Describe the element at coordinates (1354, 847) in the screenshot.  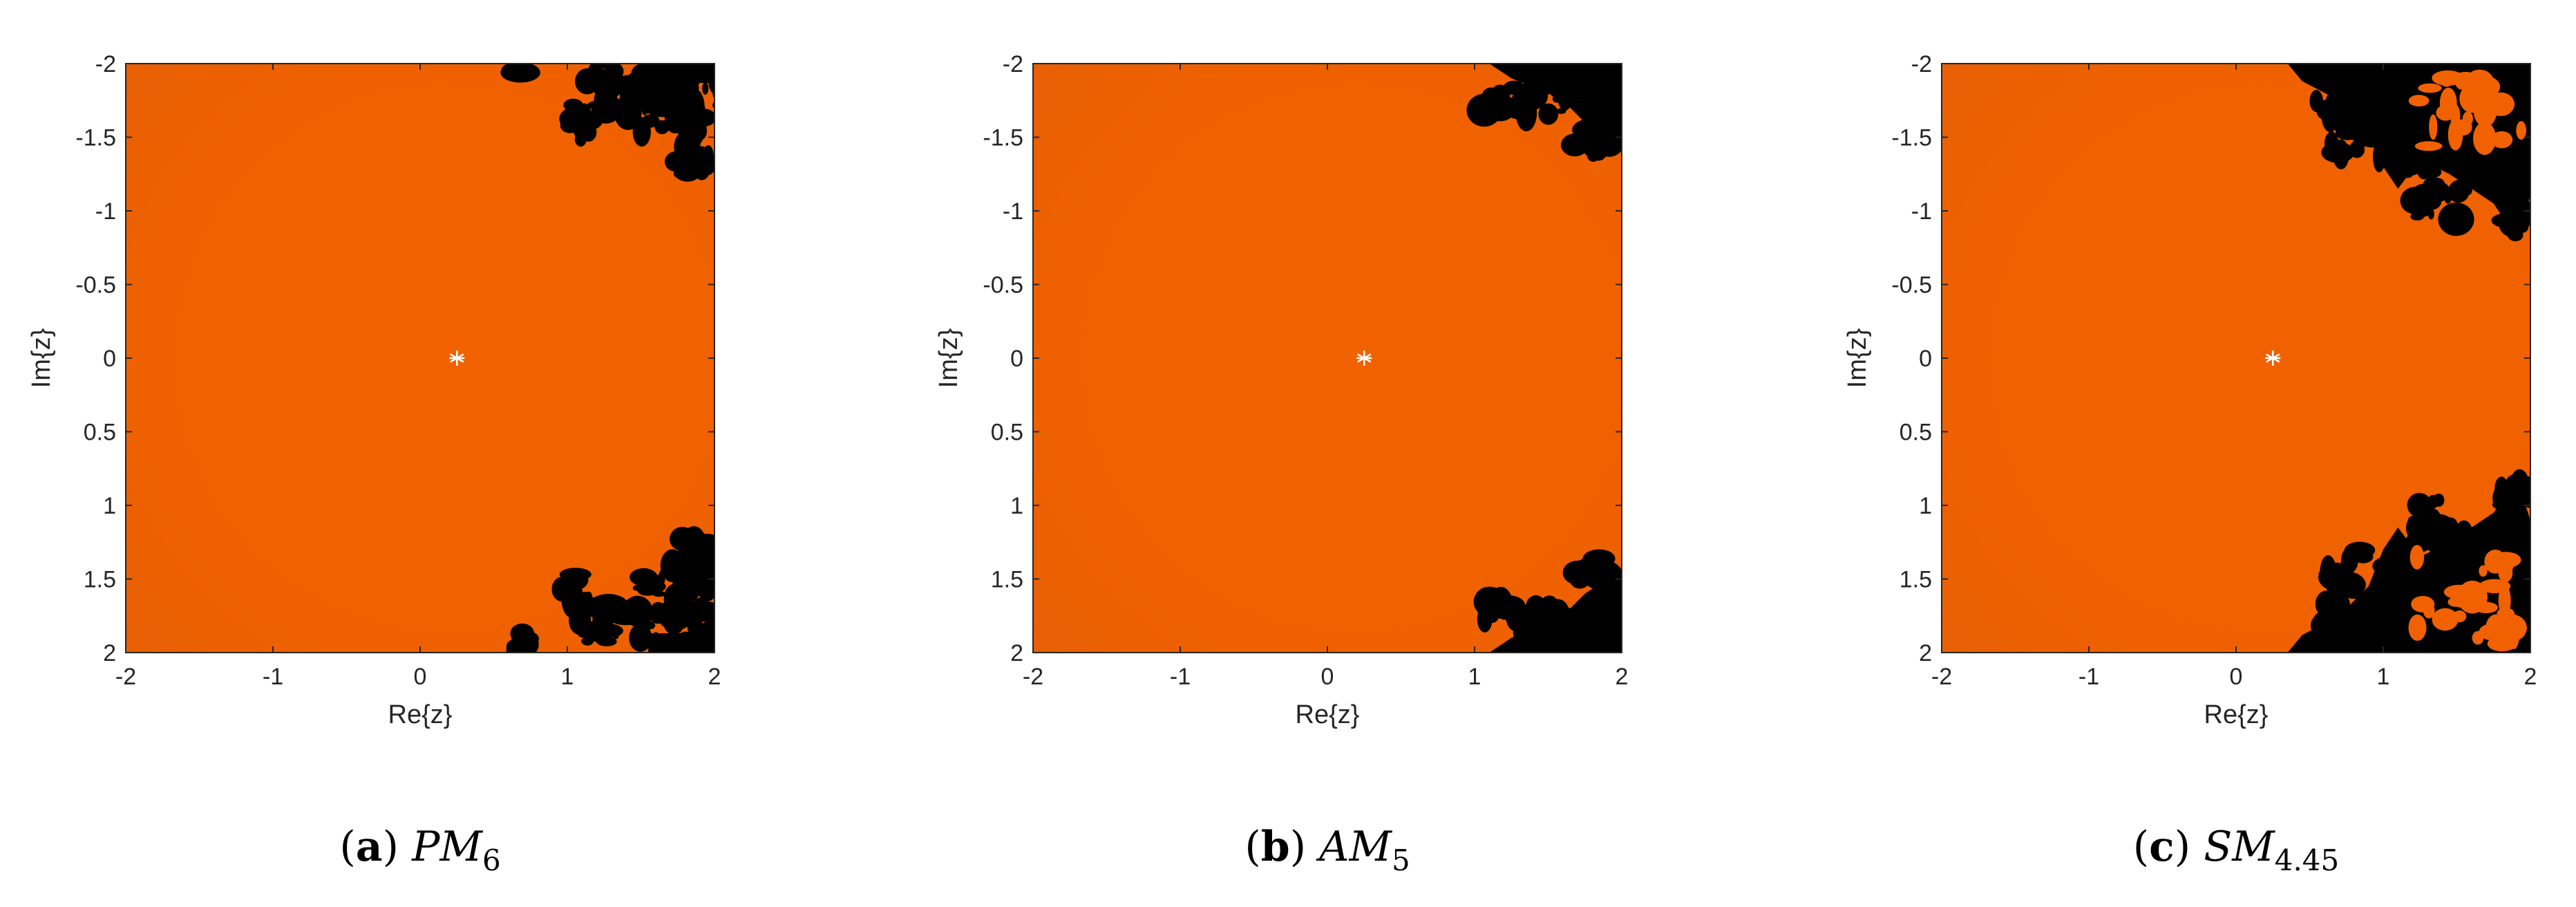
I see `caption-method: AM` at that location.